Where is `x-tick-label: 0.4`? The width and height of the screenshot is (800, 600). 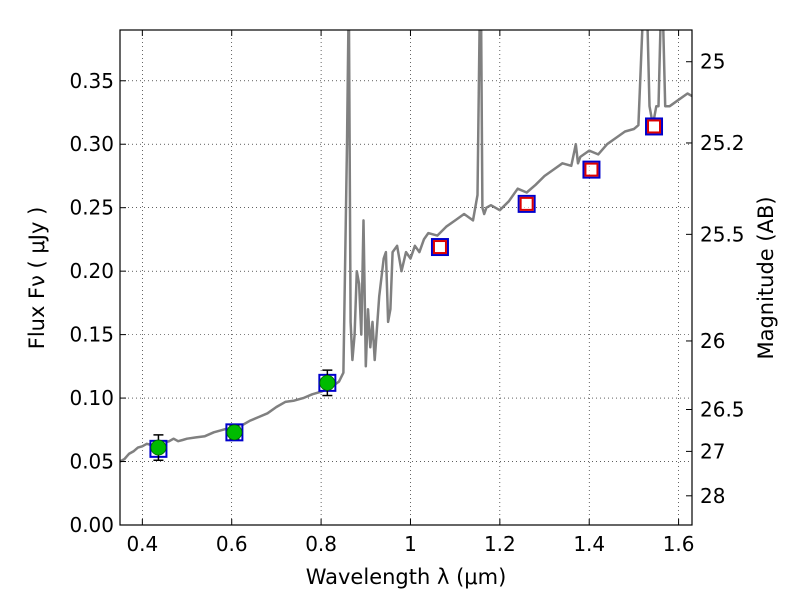 x-tick-label: 0.4 is located at coordinates (142, 544).